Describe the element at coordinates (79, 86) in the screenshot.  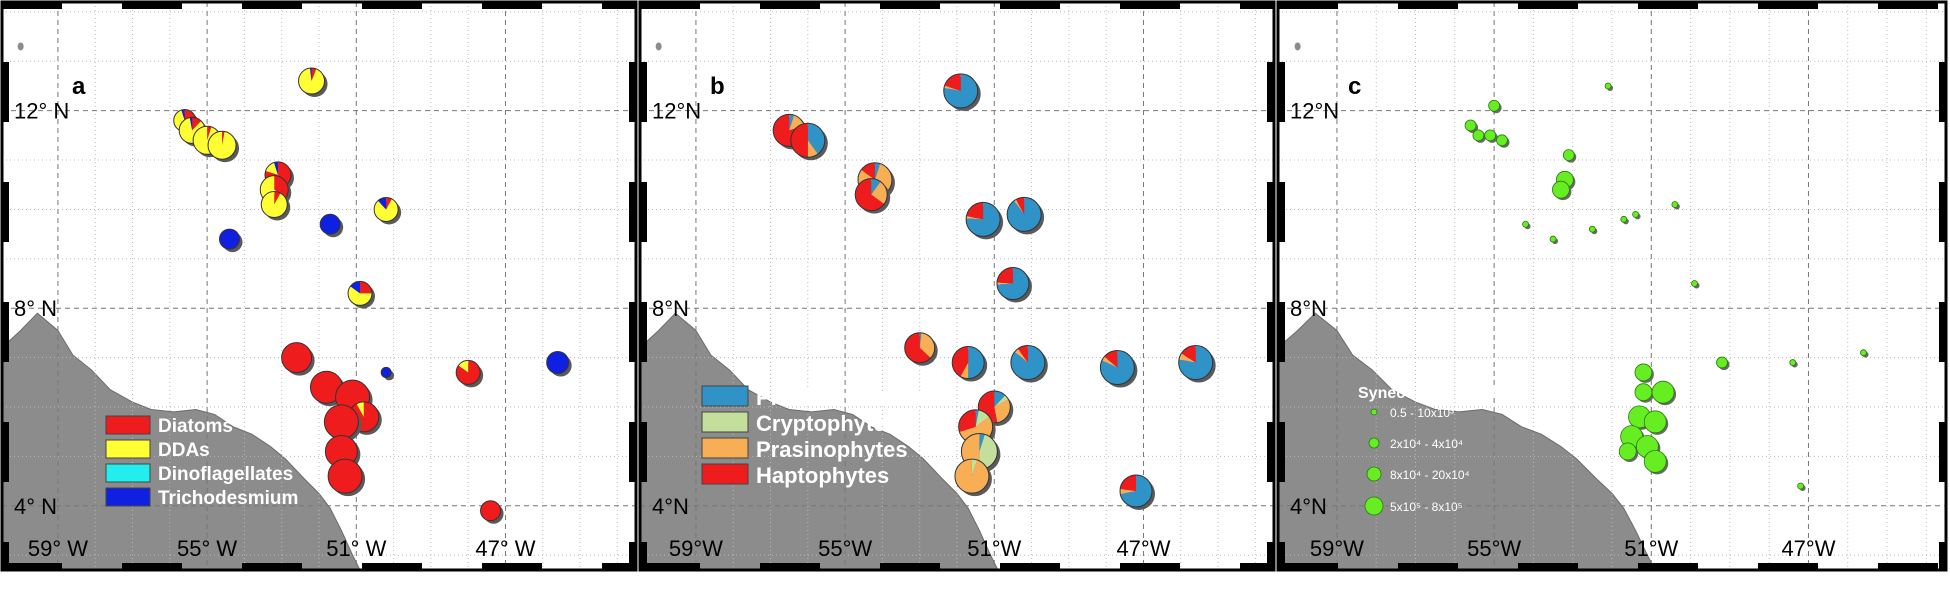
I see `panel-label: a` at that location.